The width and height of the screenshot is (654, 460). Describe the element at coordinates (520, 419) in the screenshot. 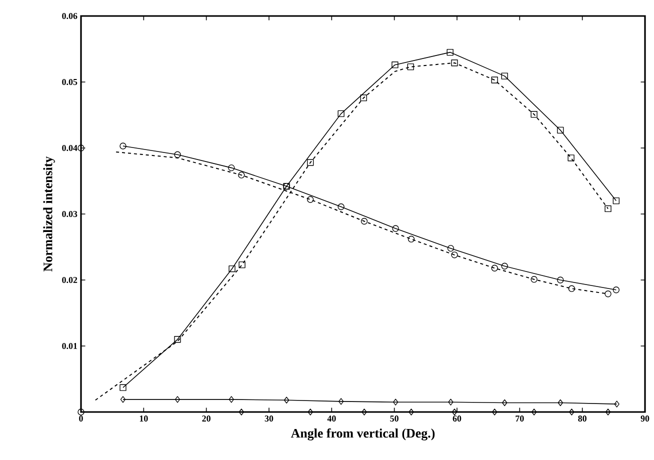

I see `x-tick-label: 70` at that location.